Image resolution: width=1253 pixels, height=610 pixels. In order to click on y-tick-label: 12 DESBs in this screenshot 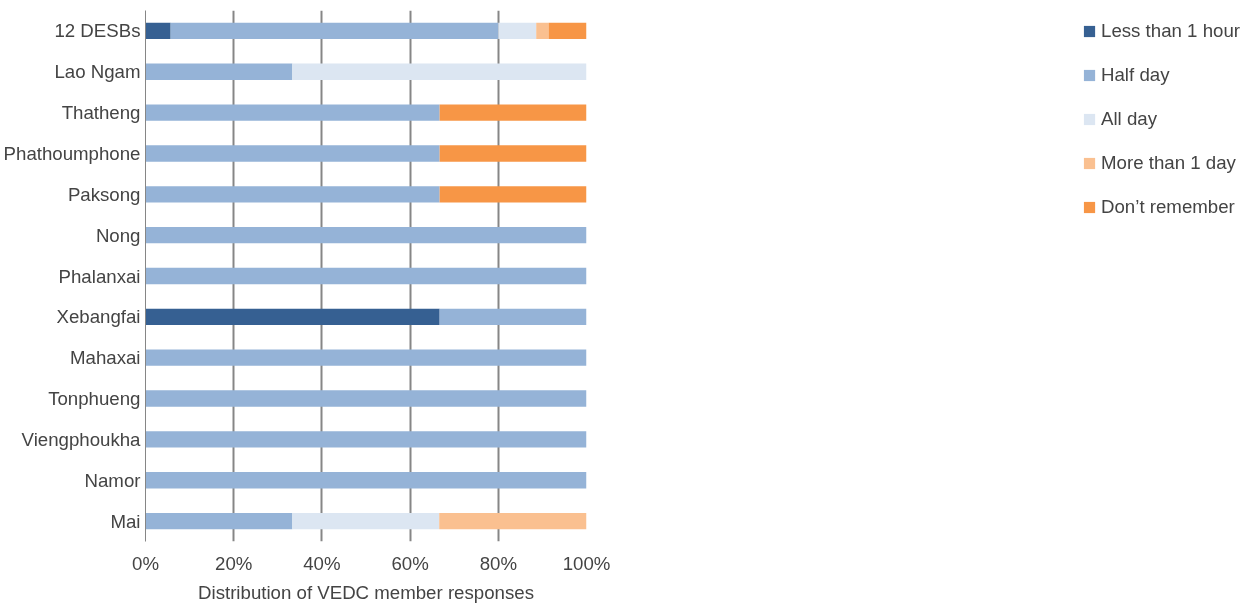, I will do `click(97, 31)`.